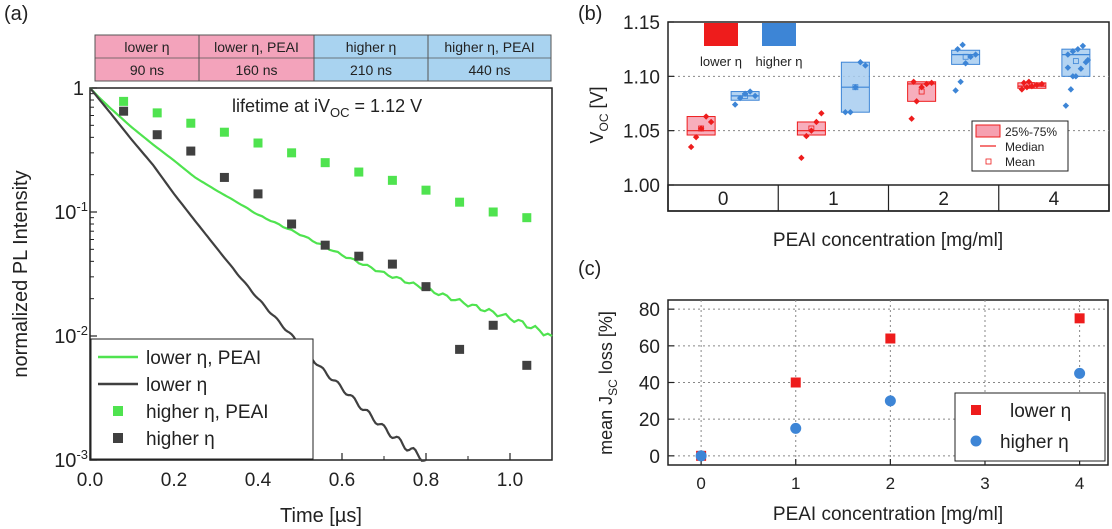  Describe the element at coordinates (16, 14) in the screenshot. I see `panel-a-label: (a)` at that location.